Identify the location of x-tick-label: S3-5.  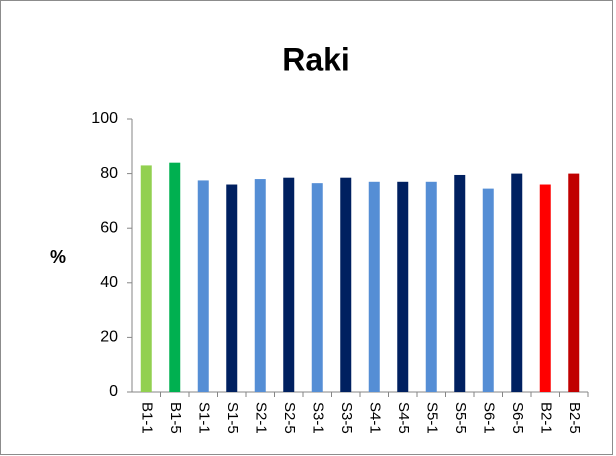
(346, 418).